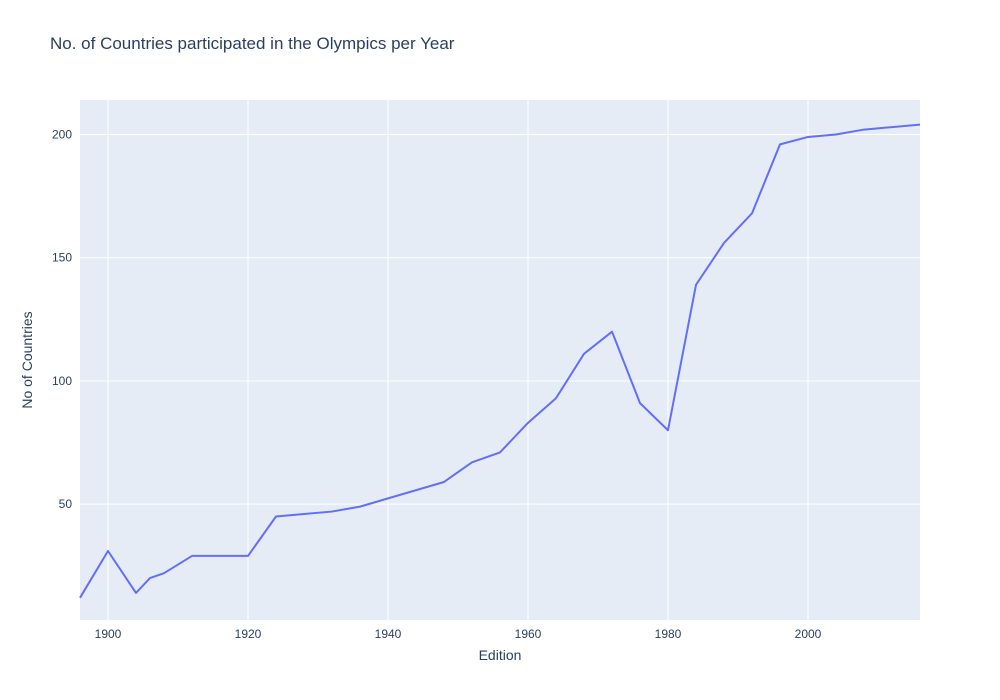 The image size is (1000, 700). Describe the element at coordinates (388, 634) in the screenshot. I see `x-tick-label: 1940` at that location.